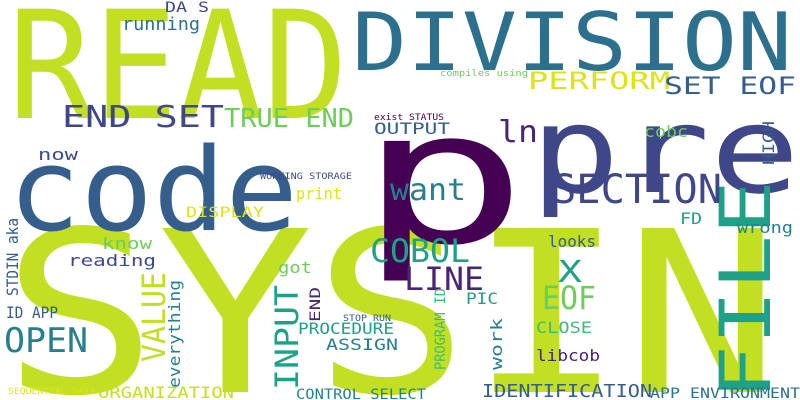 The width and height of the screenshot is (800, 400). Describe the element at coordinates (161, 24) in the screenshot. I see `word-running: running` at that location.